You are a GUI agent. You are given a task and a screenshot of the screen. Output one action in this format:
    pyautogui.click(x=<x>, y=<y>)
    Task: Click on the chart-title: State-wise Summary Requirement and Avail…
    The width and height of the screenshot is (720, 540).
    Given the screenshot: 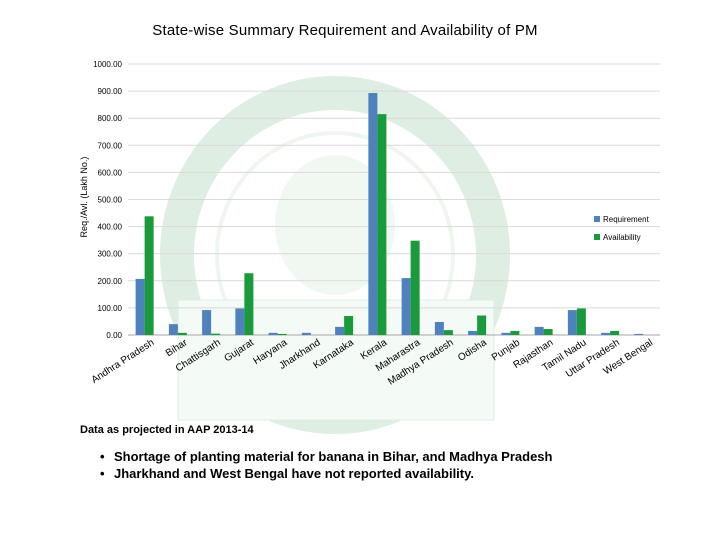 What is the action you would take?
    pyautogui.click(x=345, y=30)
    